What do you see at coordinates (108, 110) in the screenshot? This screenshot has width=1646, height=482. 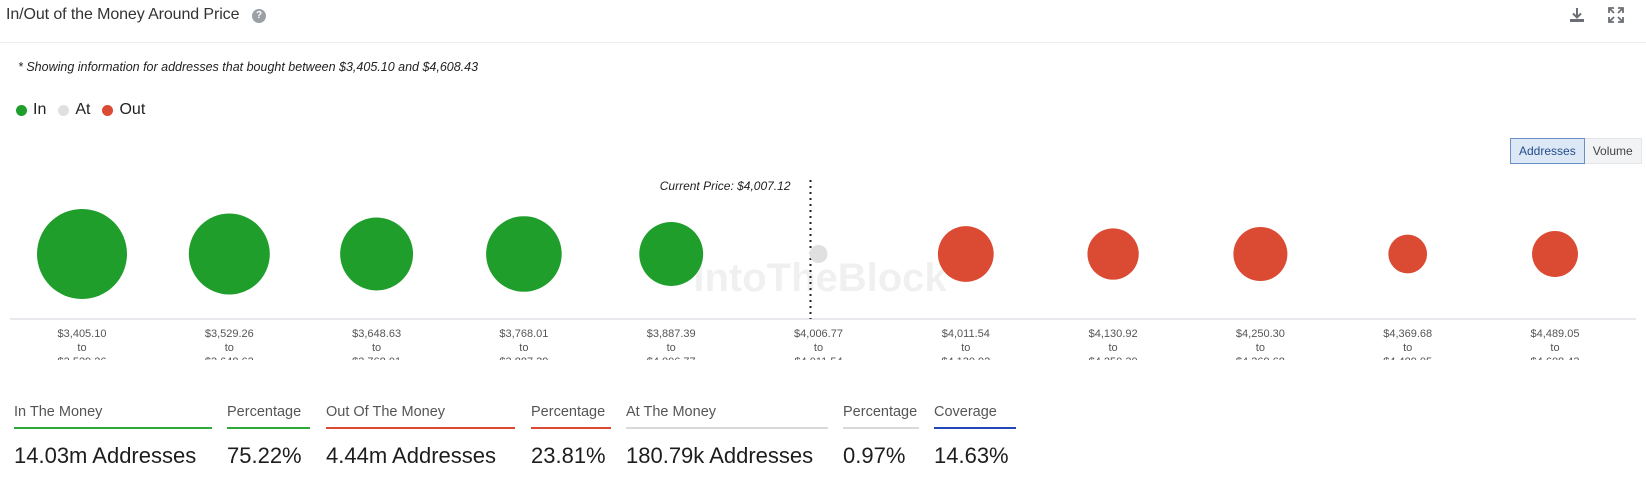 I see `legend-dot-out` at bounding box center [108, 110].